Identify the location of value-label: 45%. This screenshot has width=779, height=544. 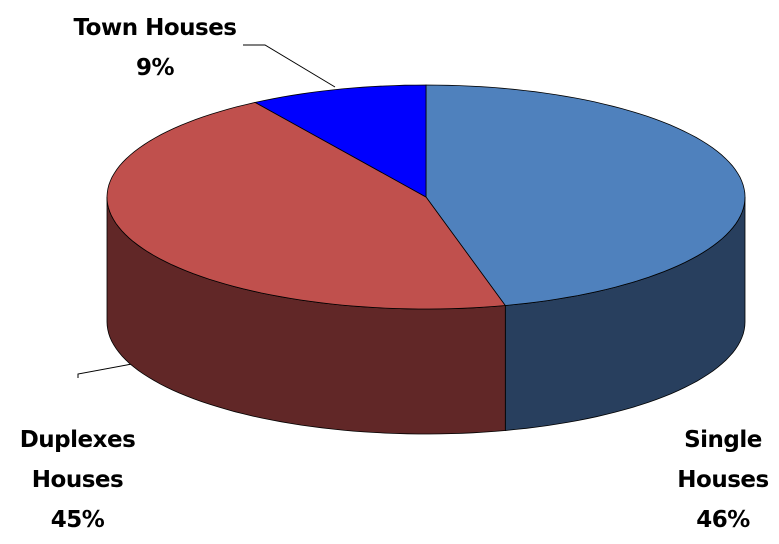
(77, 520).